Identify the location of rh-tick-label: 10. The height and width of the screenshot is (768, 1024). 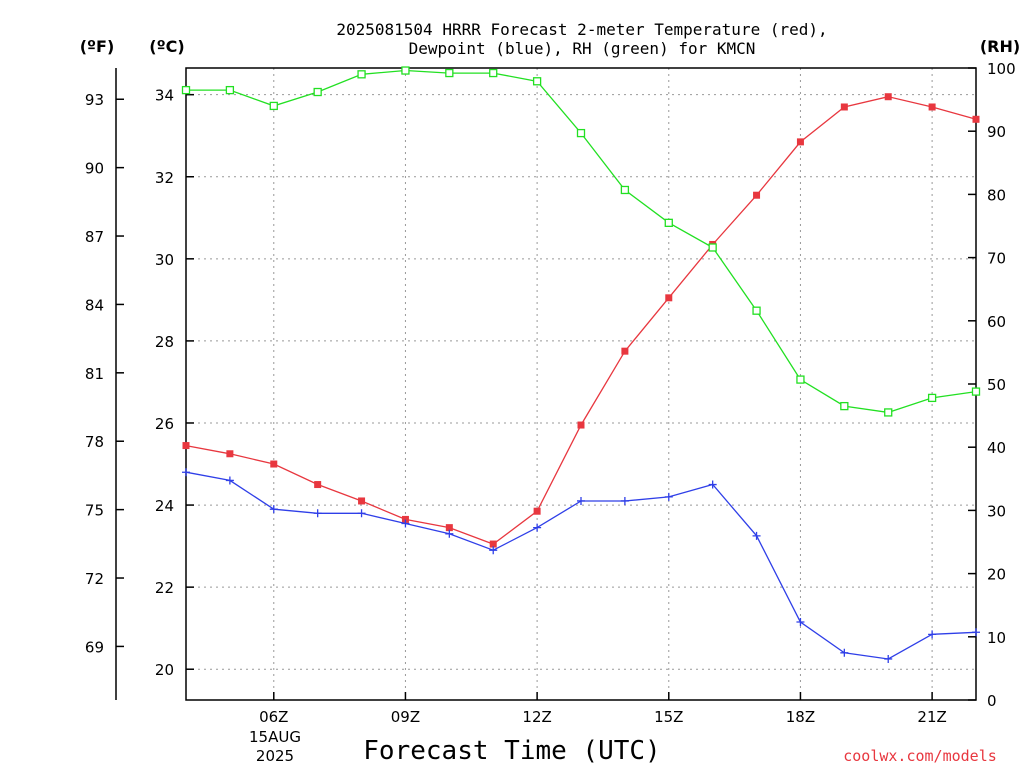
(996, 638).